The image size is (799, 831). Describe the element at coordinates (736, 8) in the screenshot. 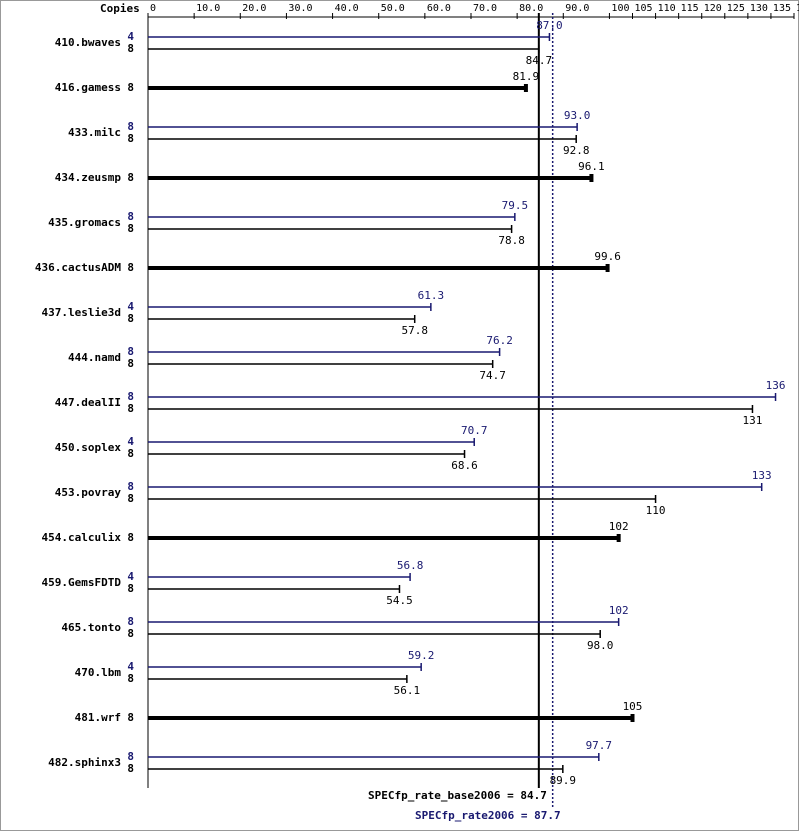

I see `x-tick-label: 125` at that location.